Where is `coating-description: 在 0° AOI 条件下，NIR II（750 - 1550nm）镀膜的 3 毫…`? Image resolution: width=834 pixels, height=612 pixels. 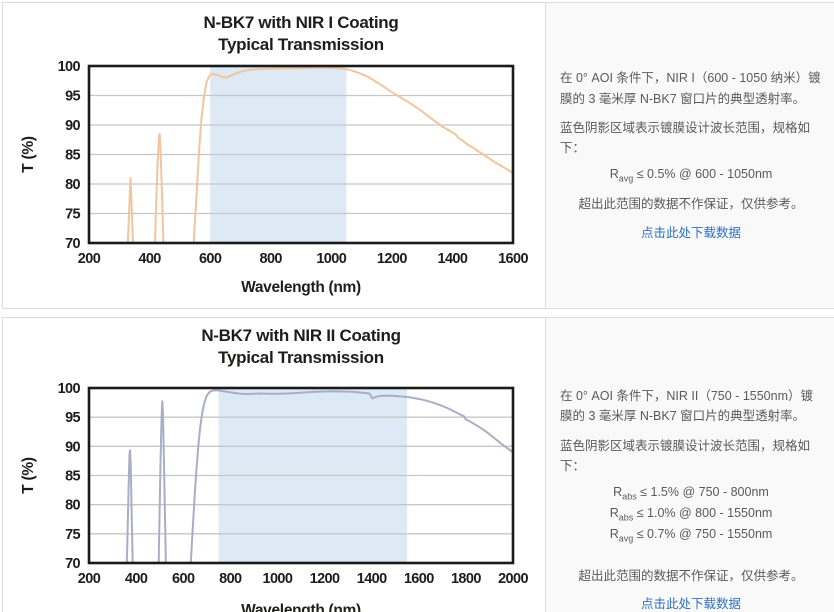
coating-description: 在 0° AOI 条件下，NIR II（750 - 1550nm）镀膜的 3 毫… is located at coordinates (686, 406).